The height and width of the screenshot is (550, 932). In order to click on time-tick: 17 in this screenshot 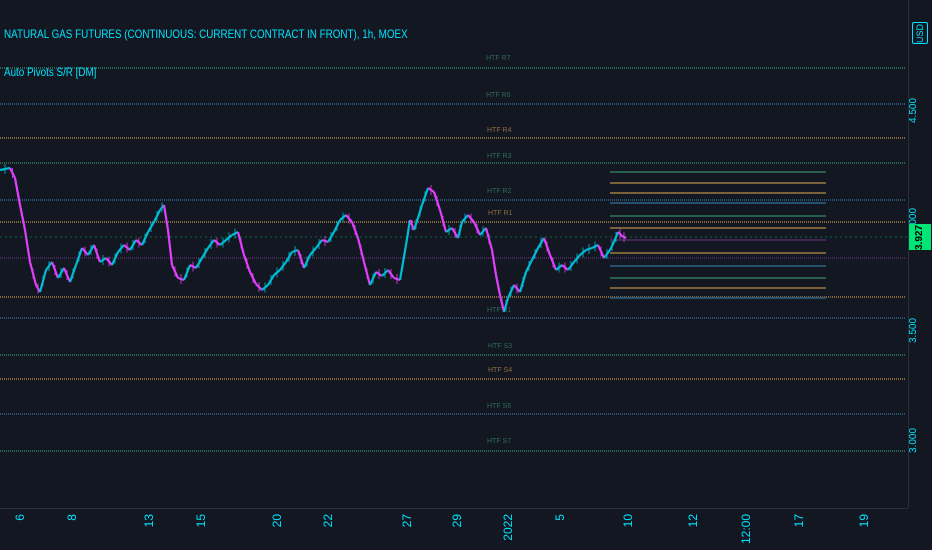, I will do `click(799, 521)`.